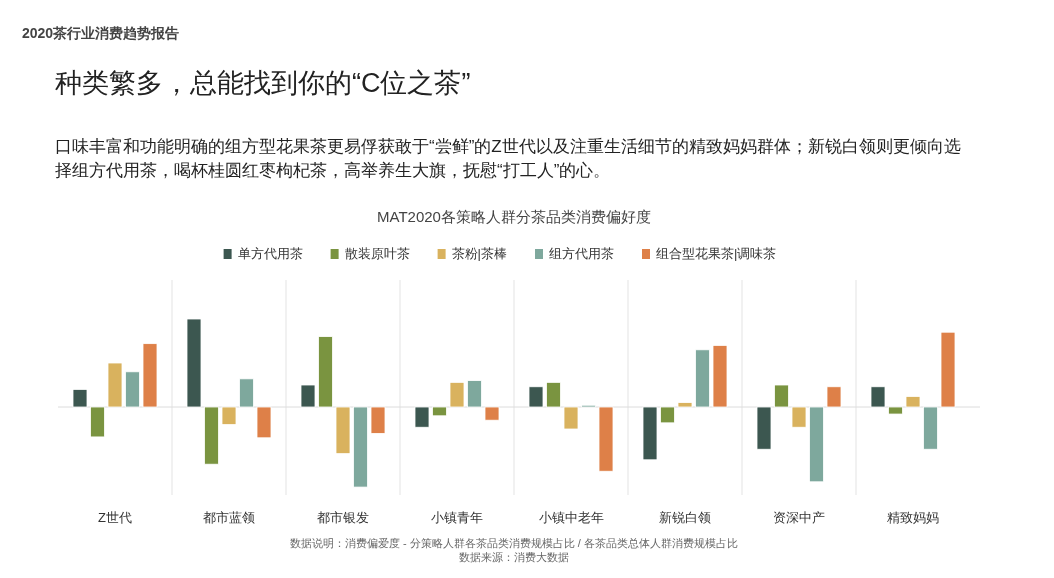 The image size is (1054, 578). Describe the element at coordinates (716, 253) in the screenshot. I see `legend-label: 组合型花果茶|调味茶` at that location.